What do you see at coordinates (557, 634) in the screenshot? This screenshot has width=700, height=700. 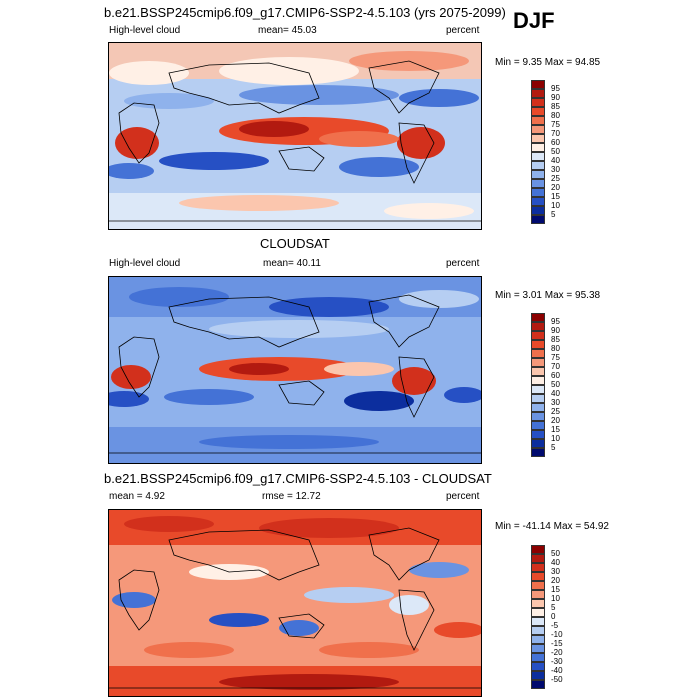 I see `colorbar-tick-label: -10` at bounding box center [557, 634].